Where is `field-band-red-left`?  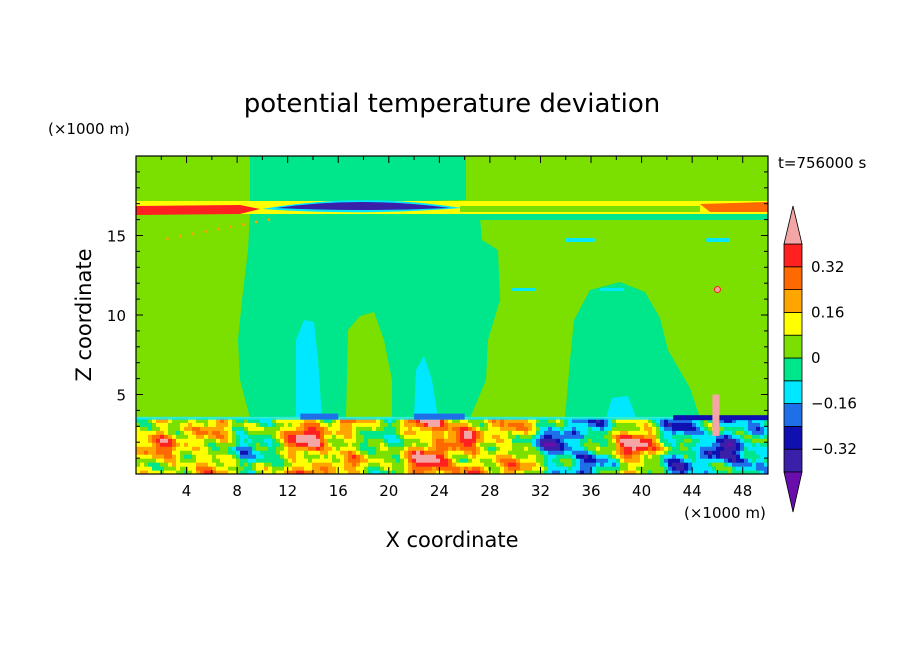 field-band-red-left is located at coordinates (198, 210).